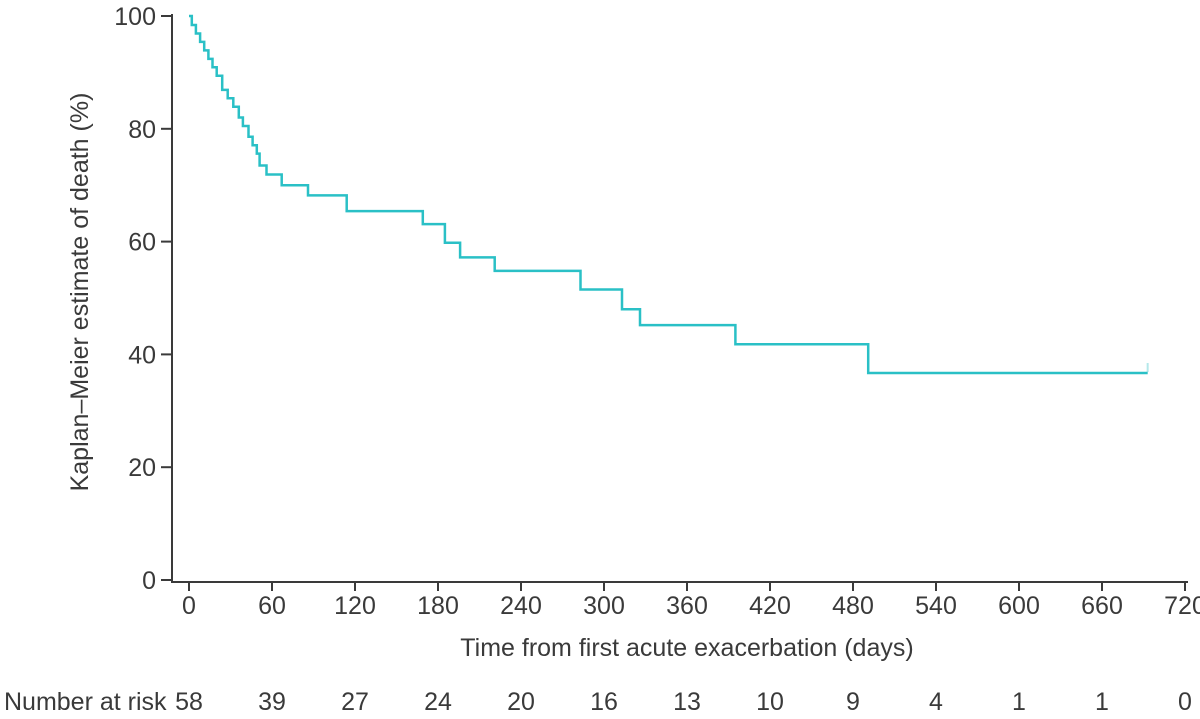 This screenshot has height=719, width=1200. I want to click on x-tick-label: 720, so click(1182, 606).